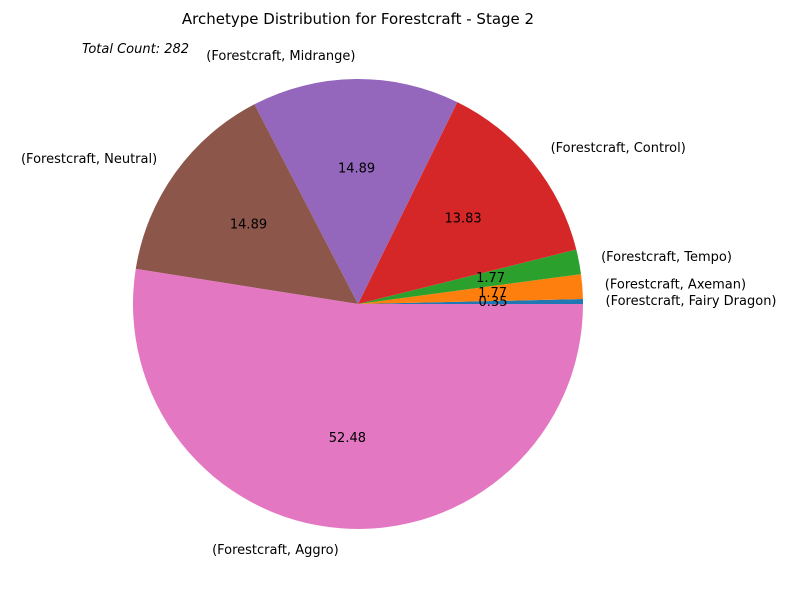 This screenshot has width=801, height=590. I want to click on slice-percent-label: 52.48, so click(347, 438).